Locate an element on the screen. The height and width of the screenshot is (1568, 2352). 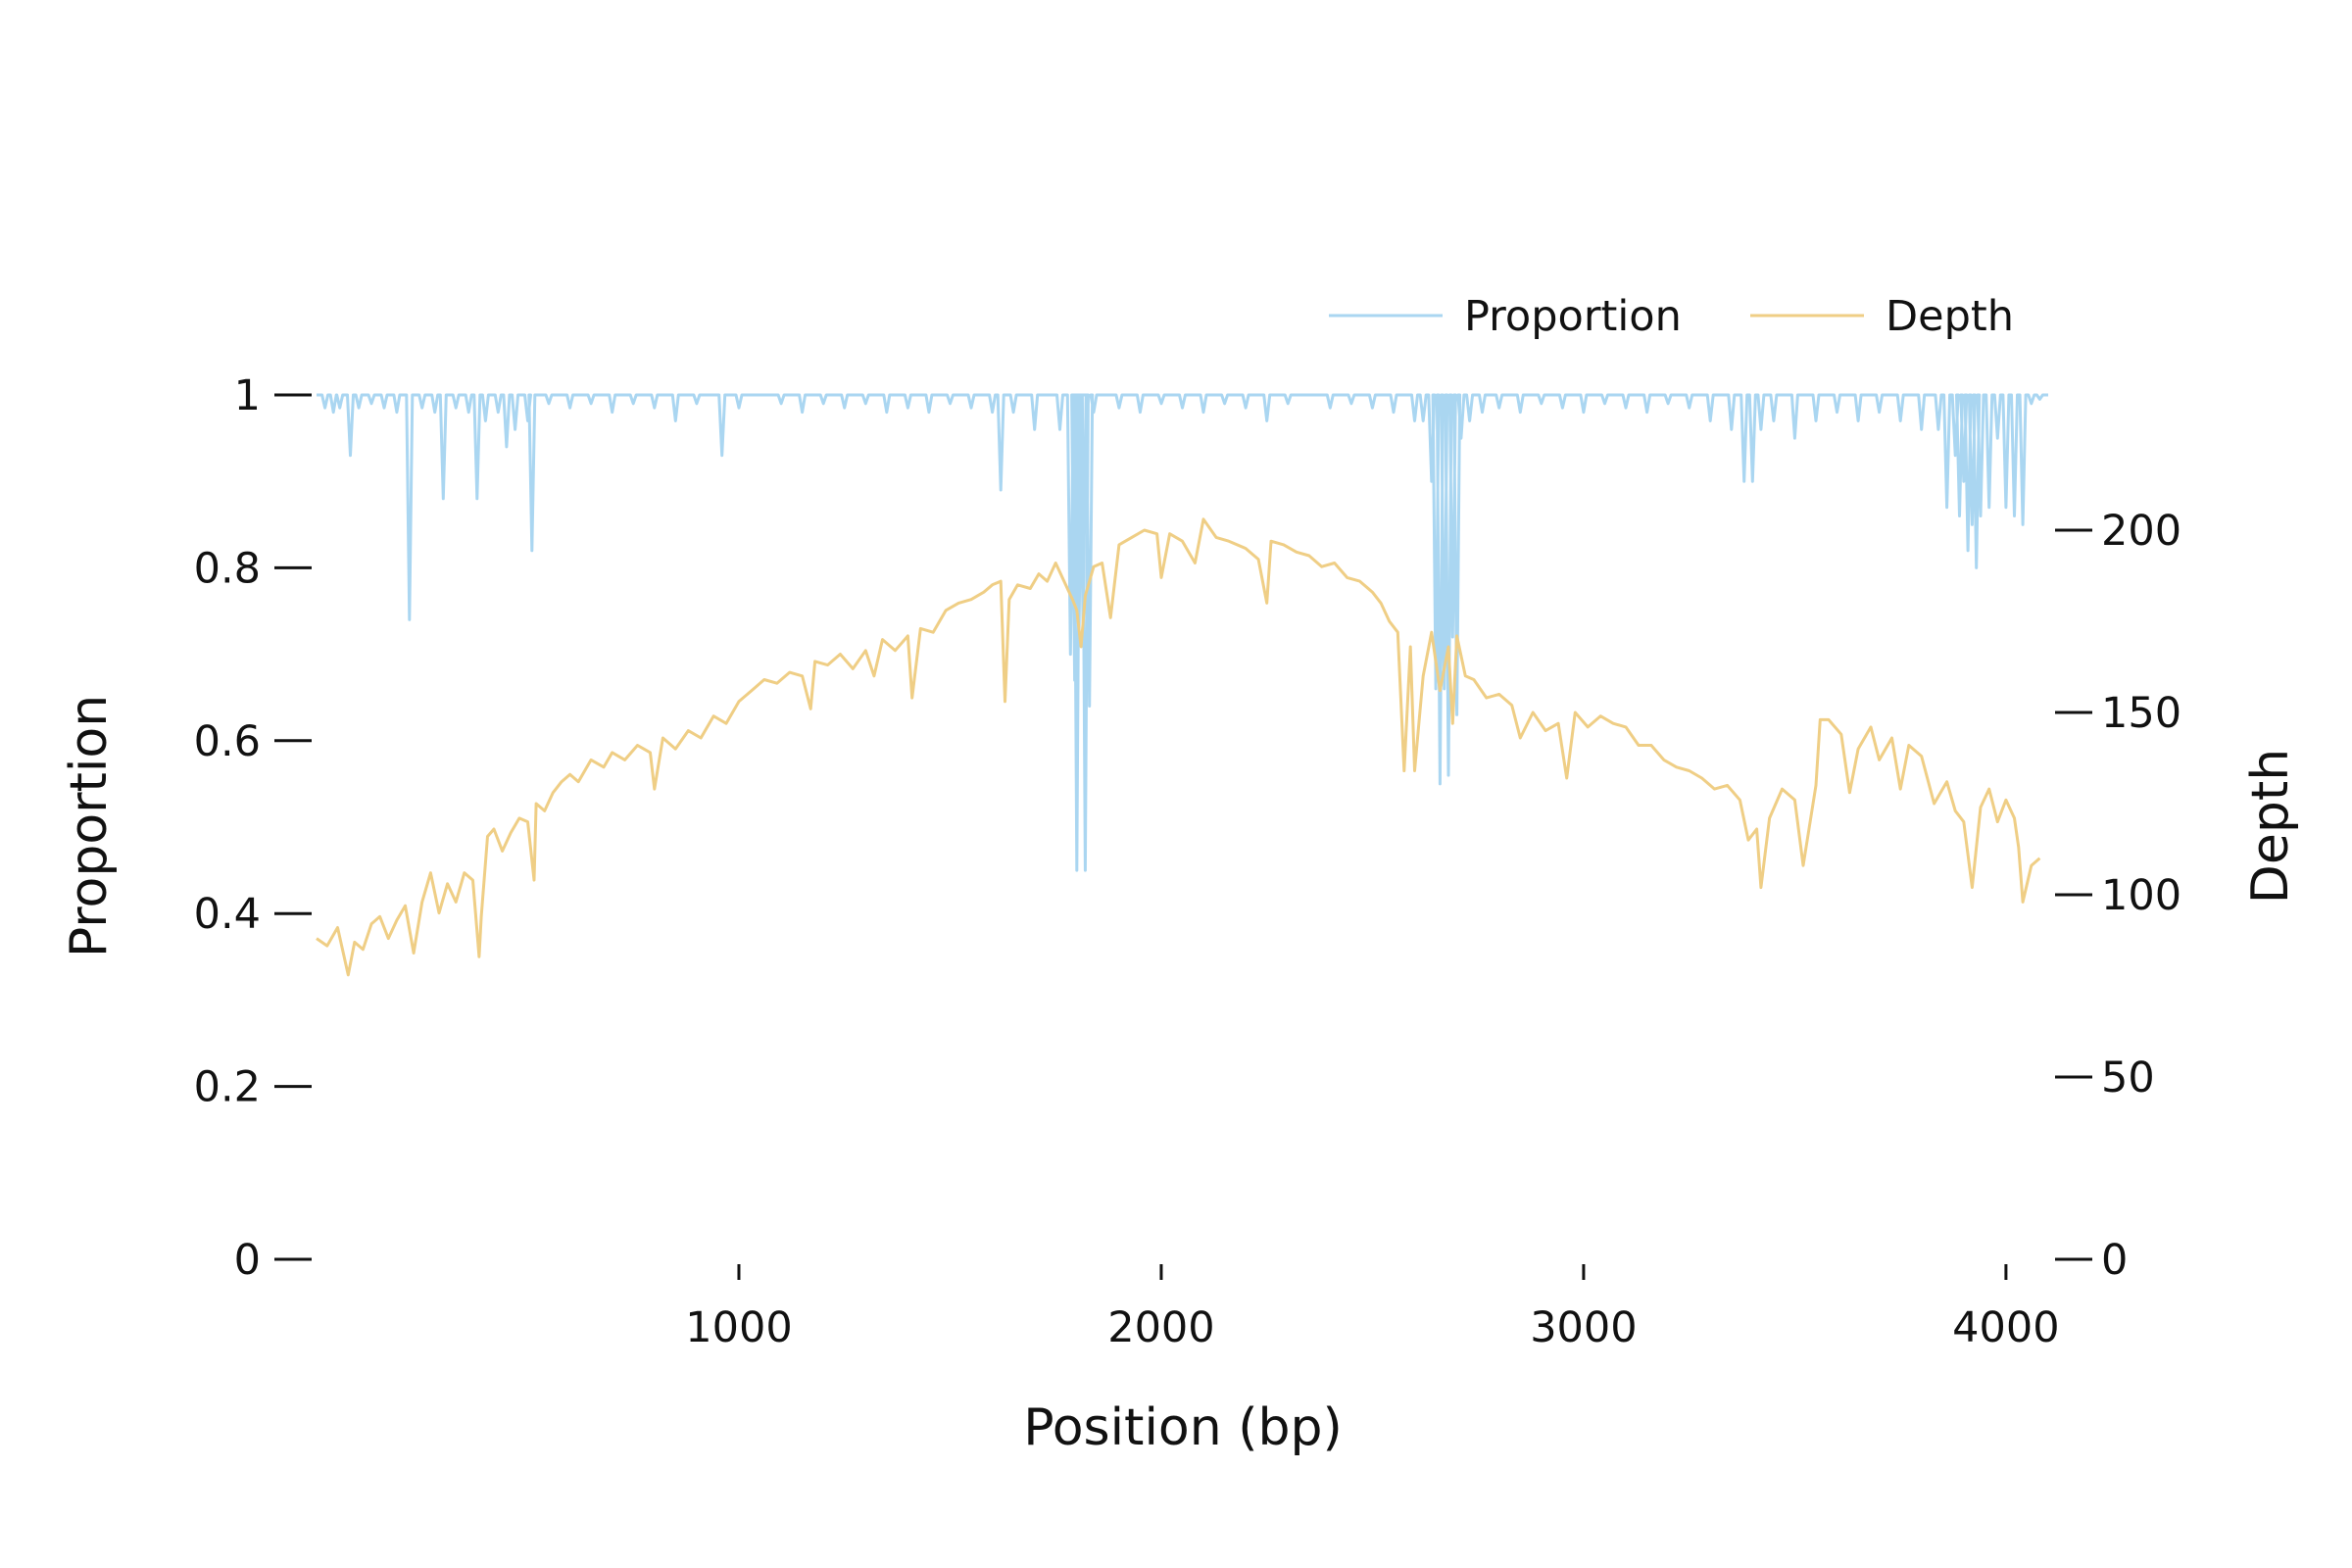
left-tick-label: 1 is located at coordinates (247, 395).